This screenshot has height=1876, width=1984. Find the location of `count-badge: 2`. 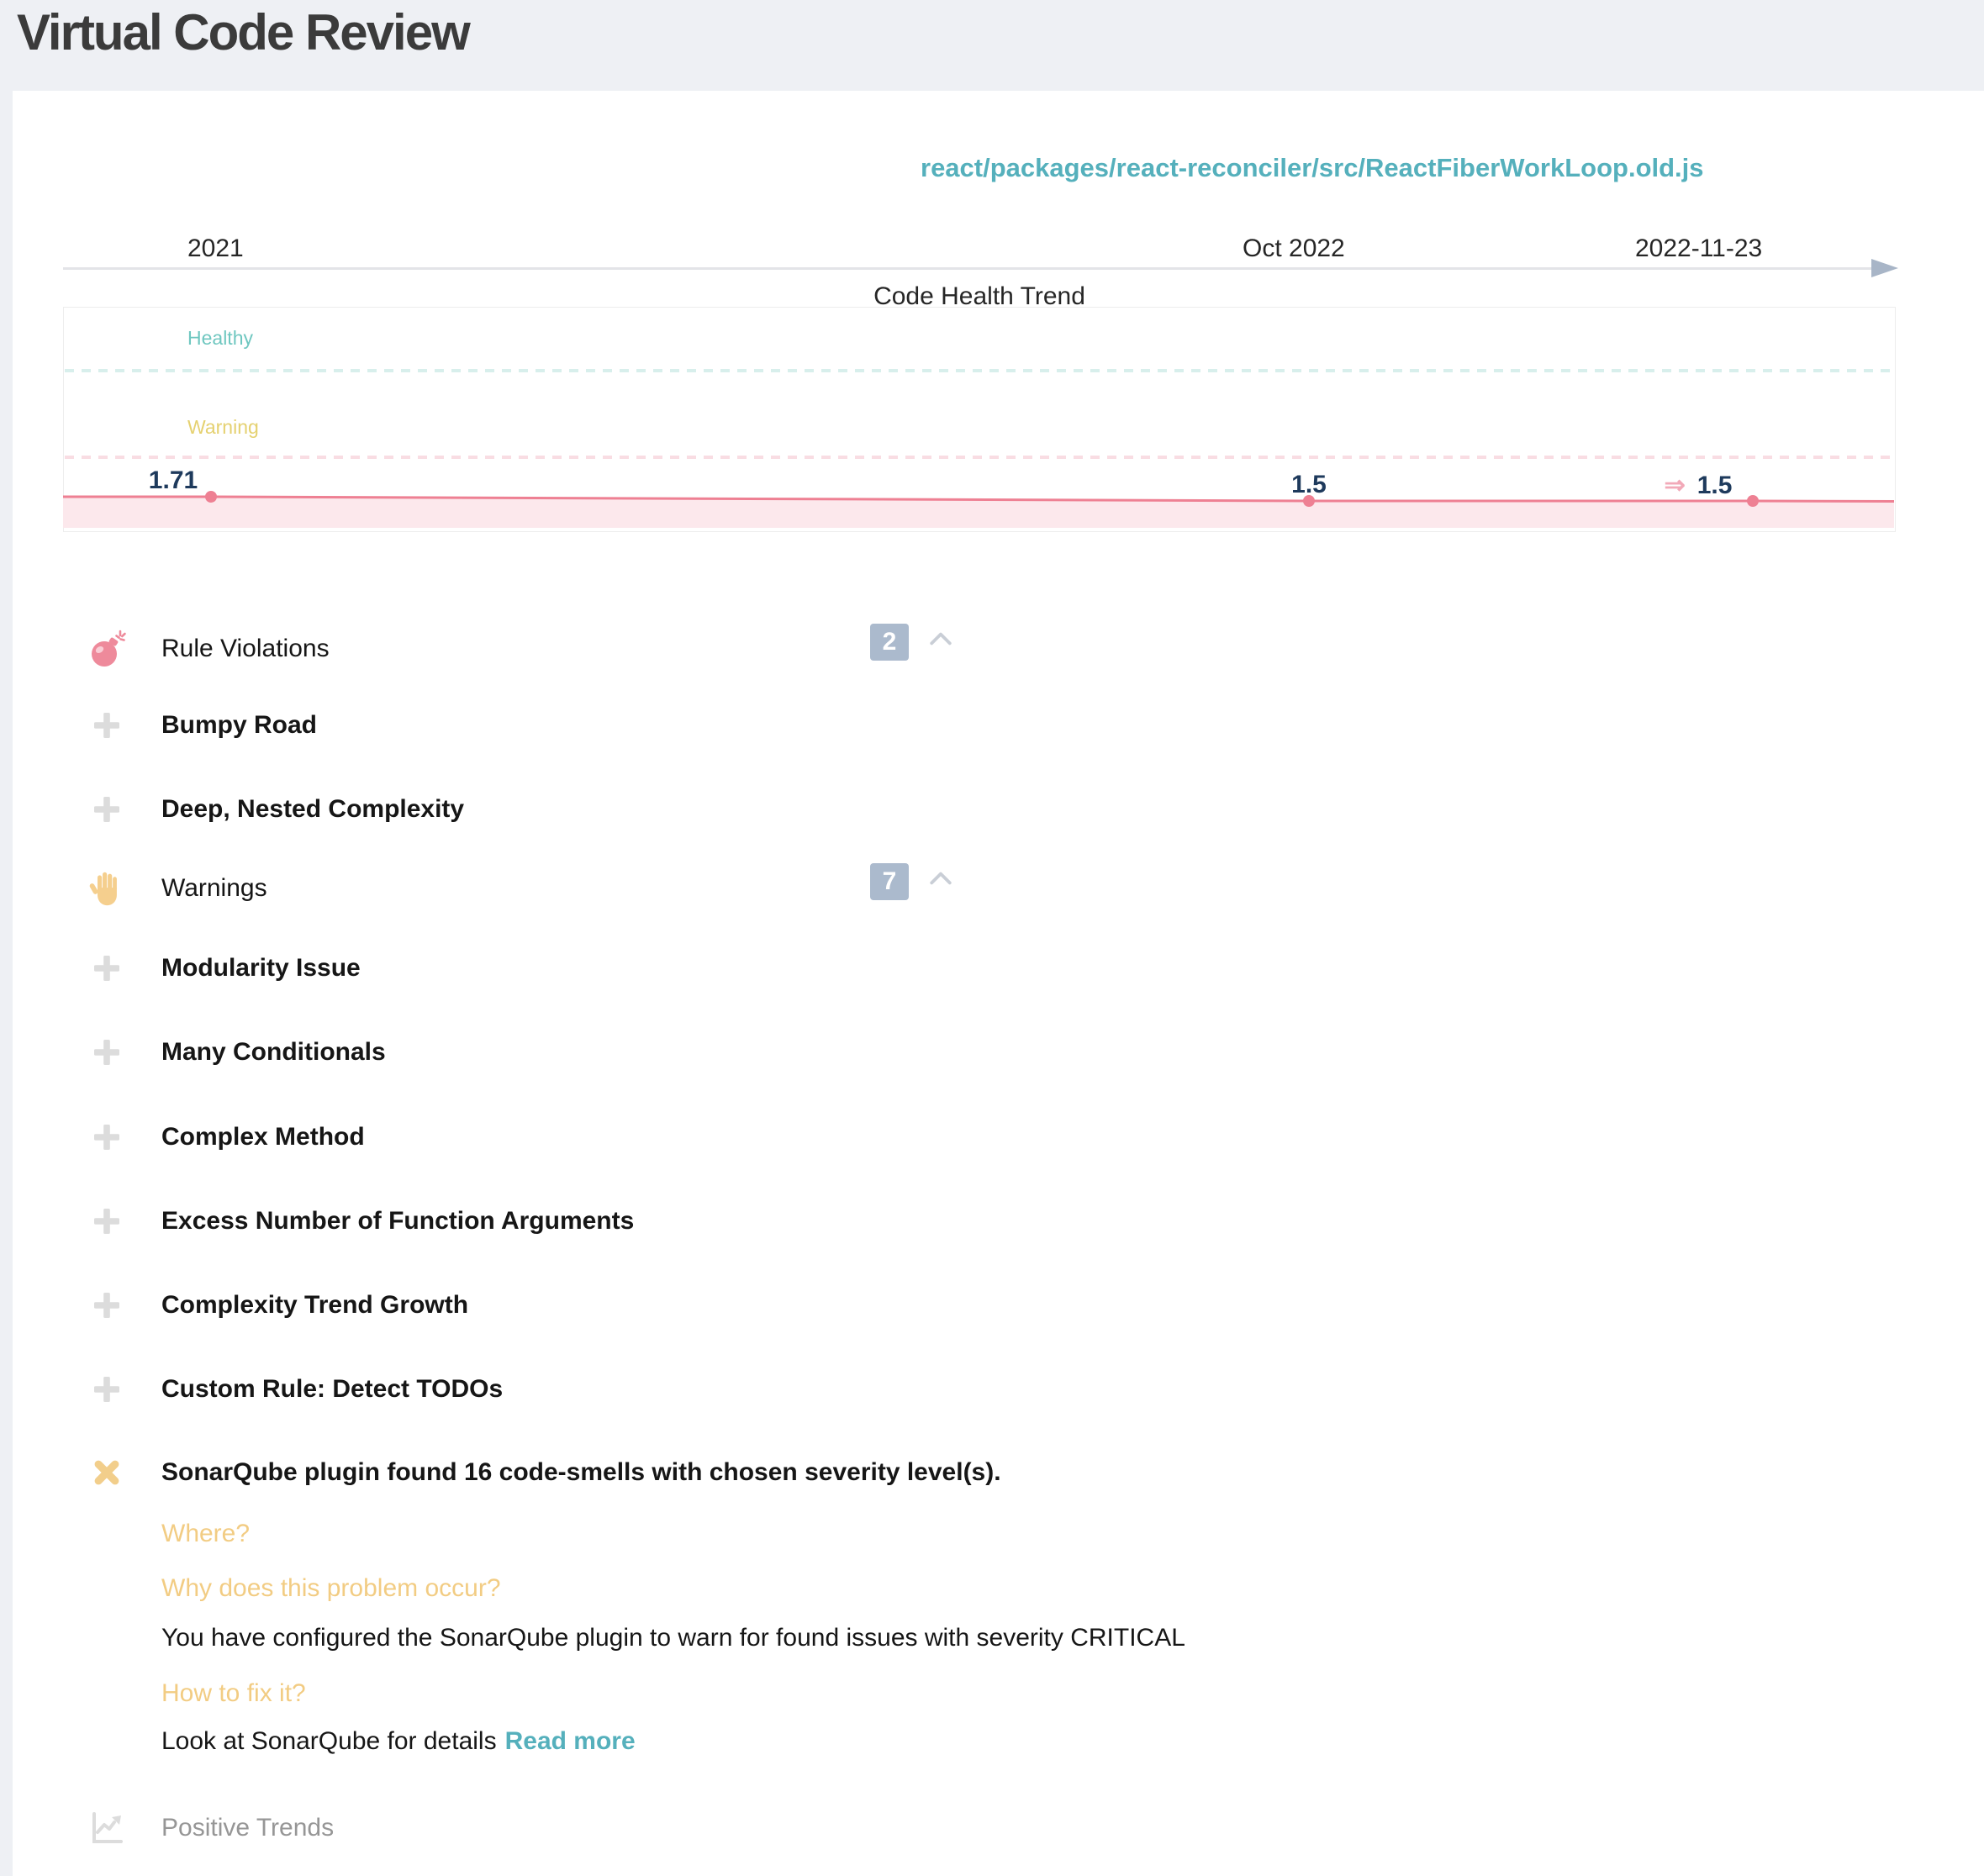

count-badge: 2 is located at coordinates (889, 642).